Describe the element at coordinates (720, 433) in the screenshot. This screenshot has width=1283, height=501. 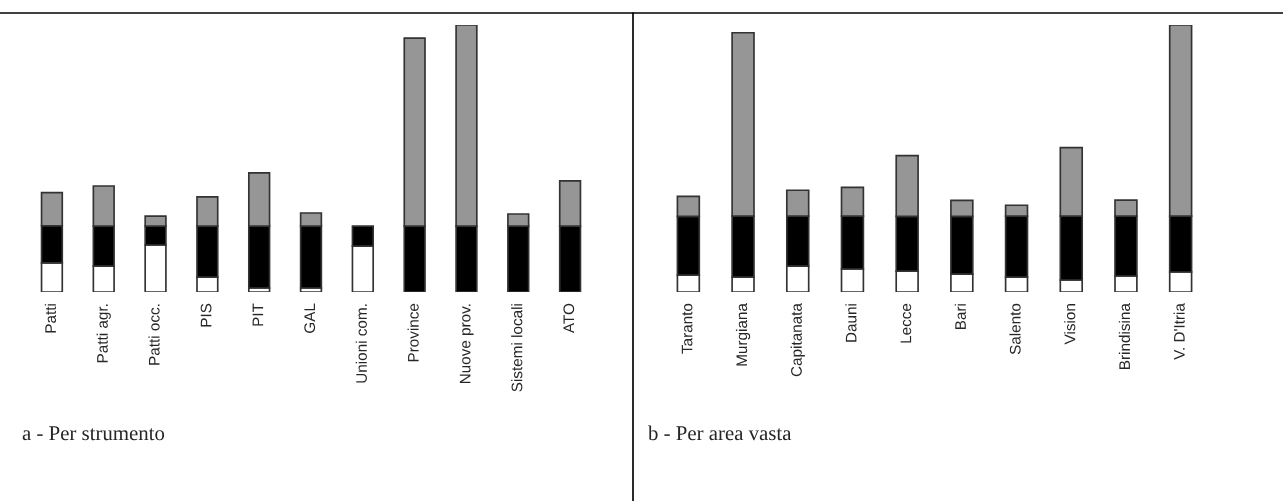
I see `text: b - Per area vasta` at that location.